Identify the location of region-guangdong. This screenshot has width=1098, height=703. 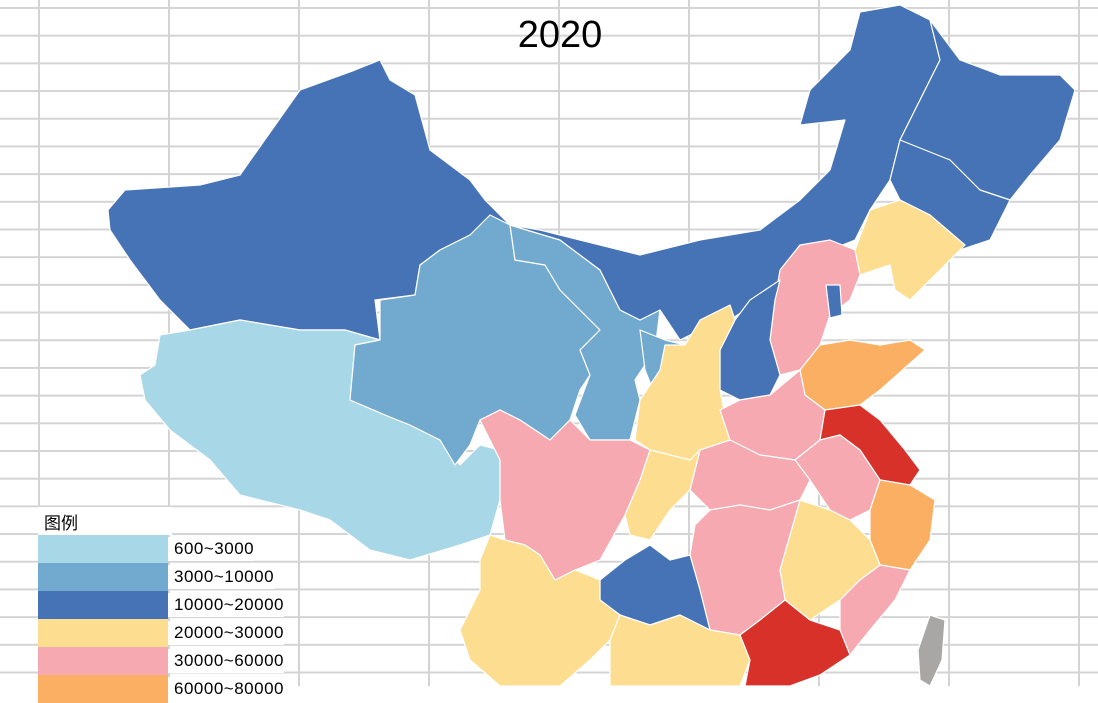
(795, 642).